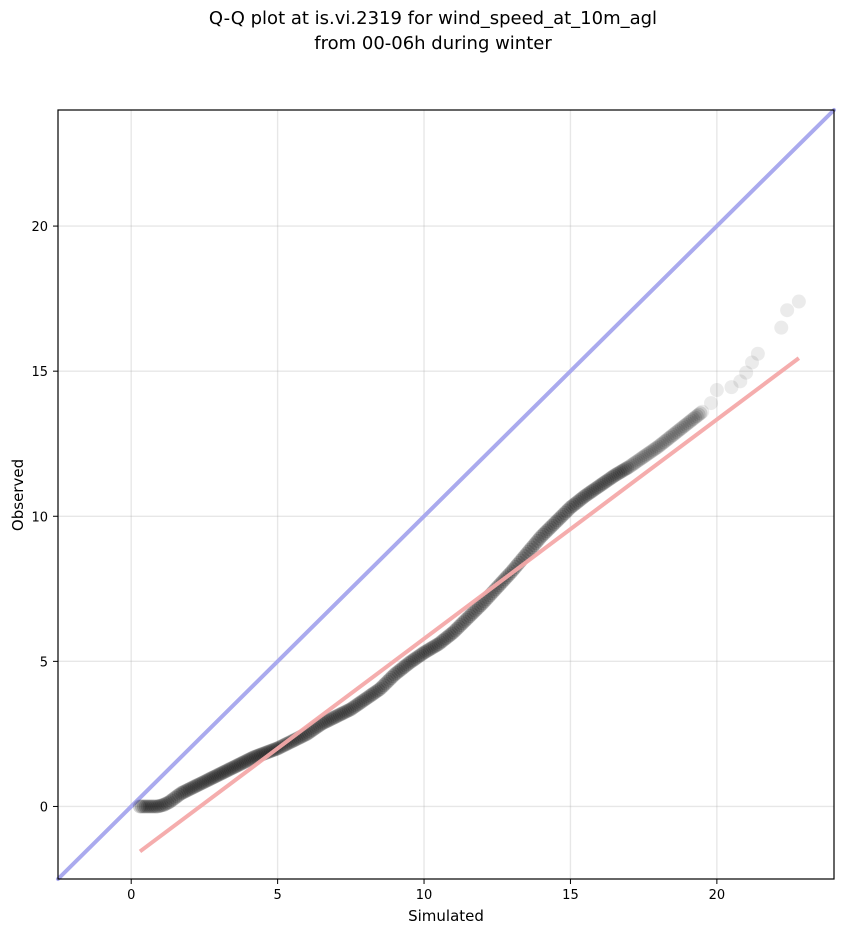  Describe the element at coordinates (570, 895) in the screenshot. I see `x-tick-label: 15` at that location.